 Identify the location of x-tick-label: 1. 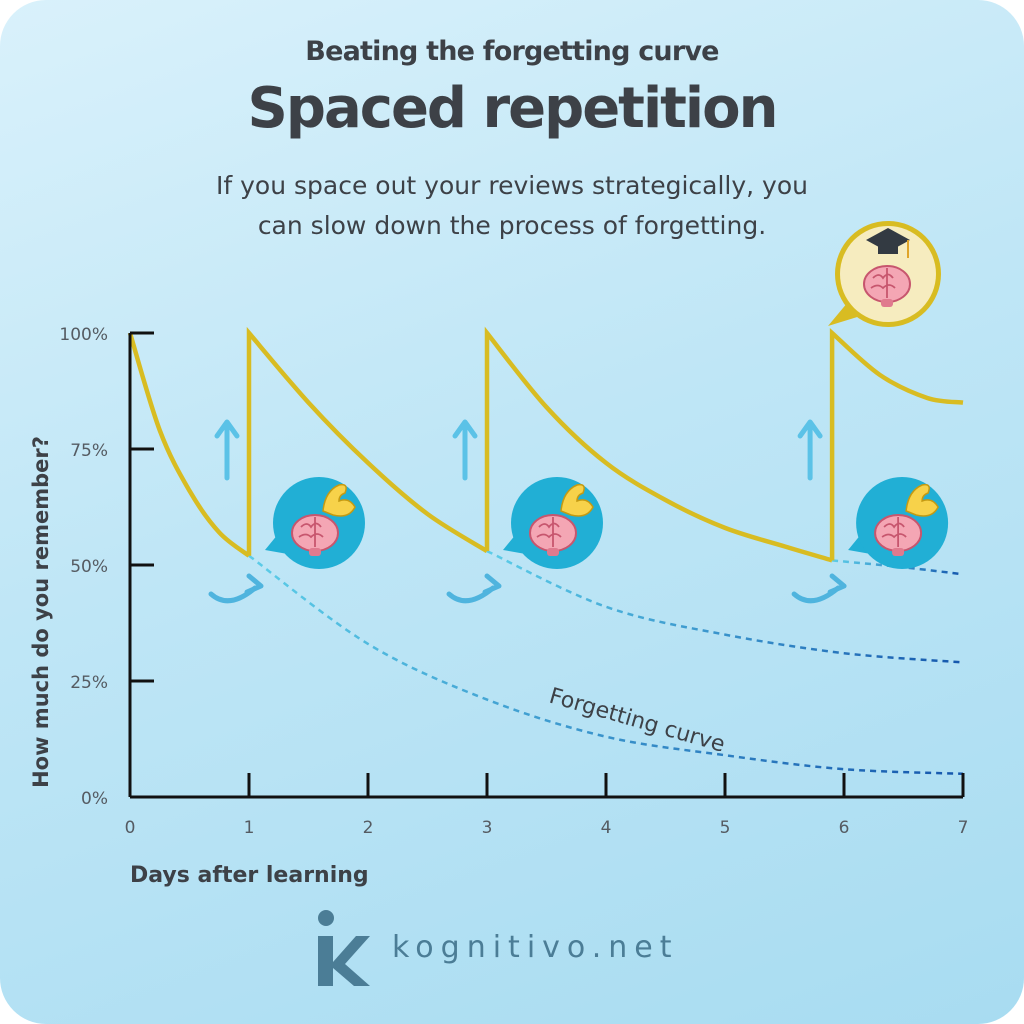
(249, 828).